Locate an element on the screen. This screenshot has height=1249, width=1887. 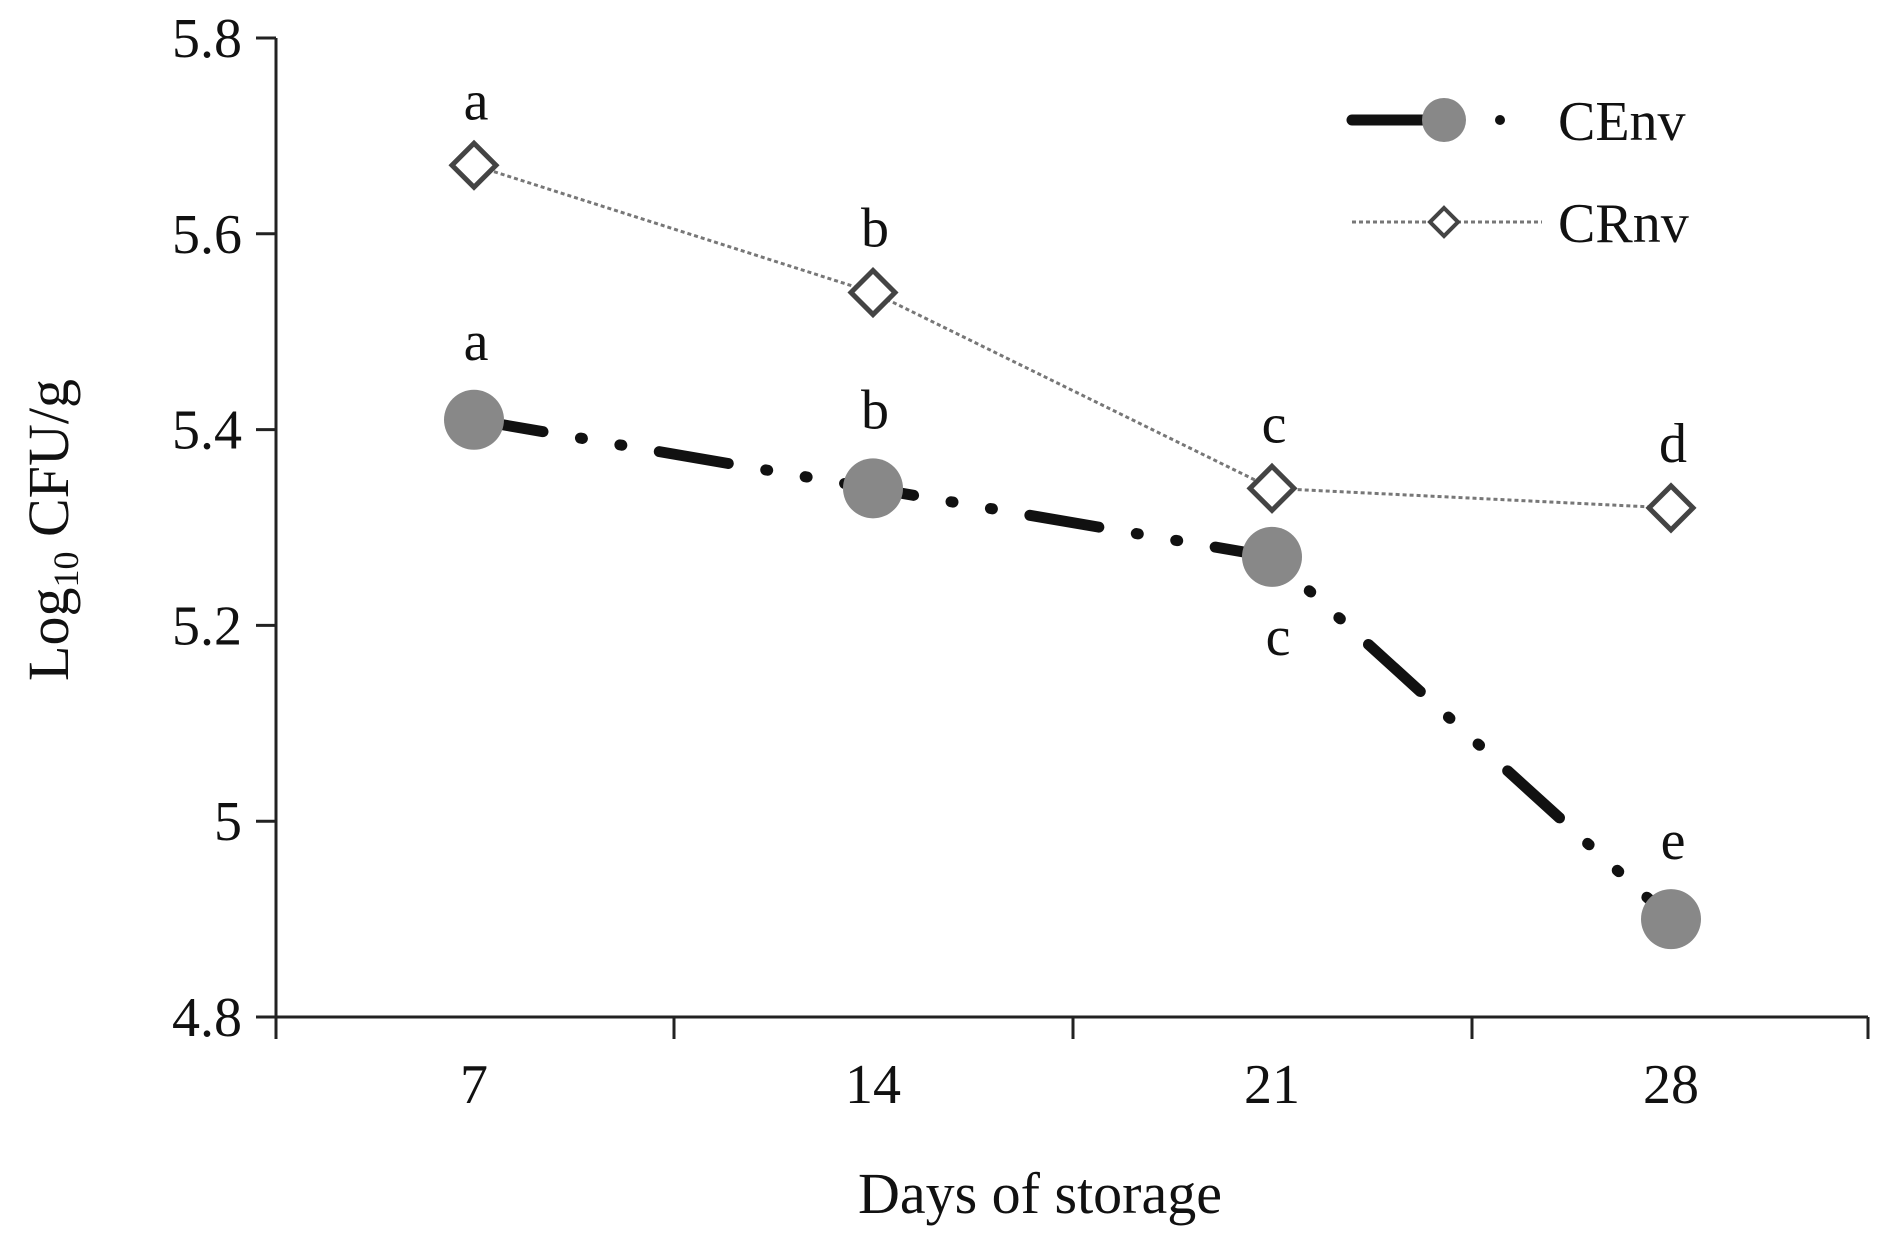
y-tick-label: 5.4 is located at coordinates (207, 431).